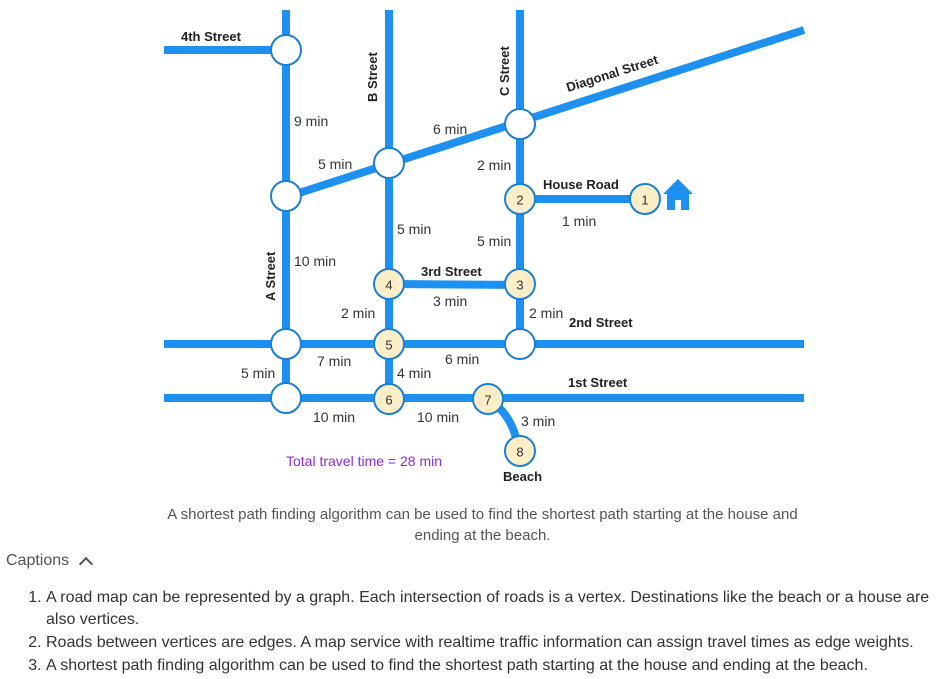 The height and width of the screenshot is (679, 946). I want to click on svg-text: 6, so click(388, 400).